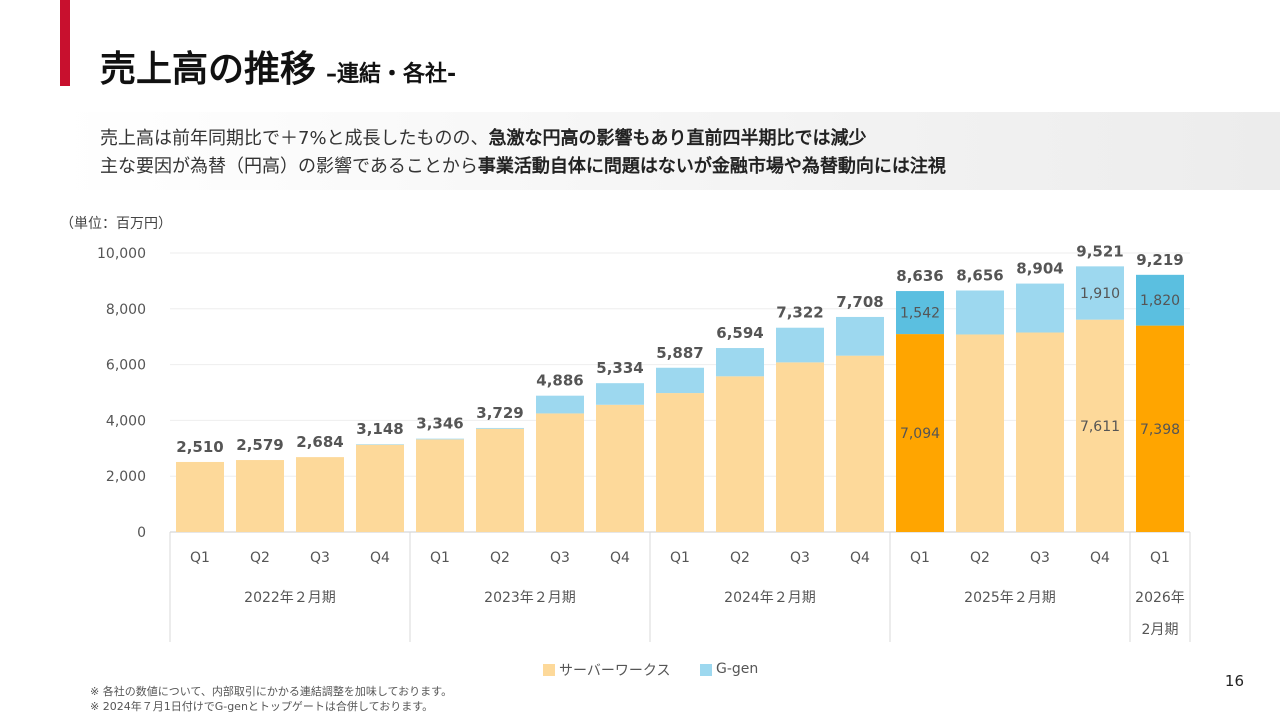  Describe the element at coordinates (677, 138) in the screenshot. I see `summary-line-1-bold: 急激な円高の影響もあり直前四半期比では減少` at that location.